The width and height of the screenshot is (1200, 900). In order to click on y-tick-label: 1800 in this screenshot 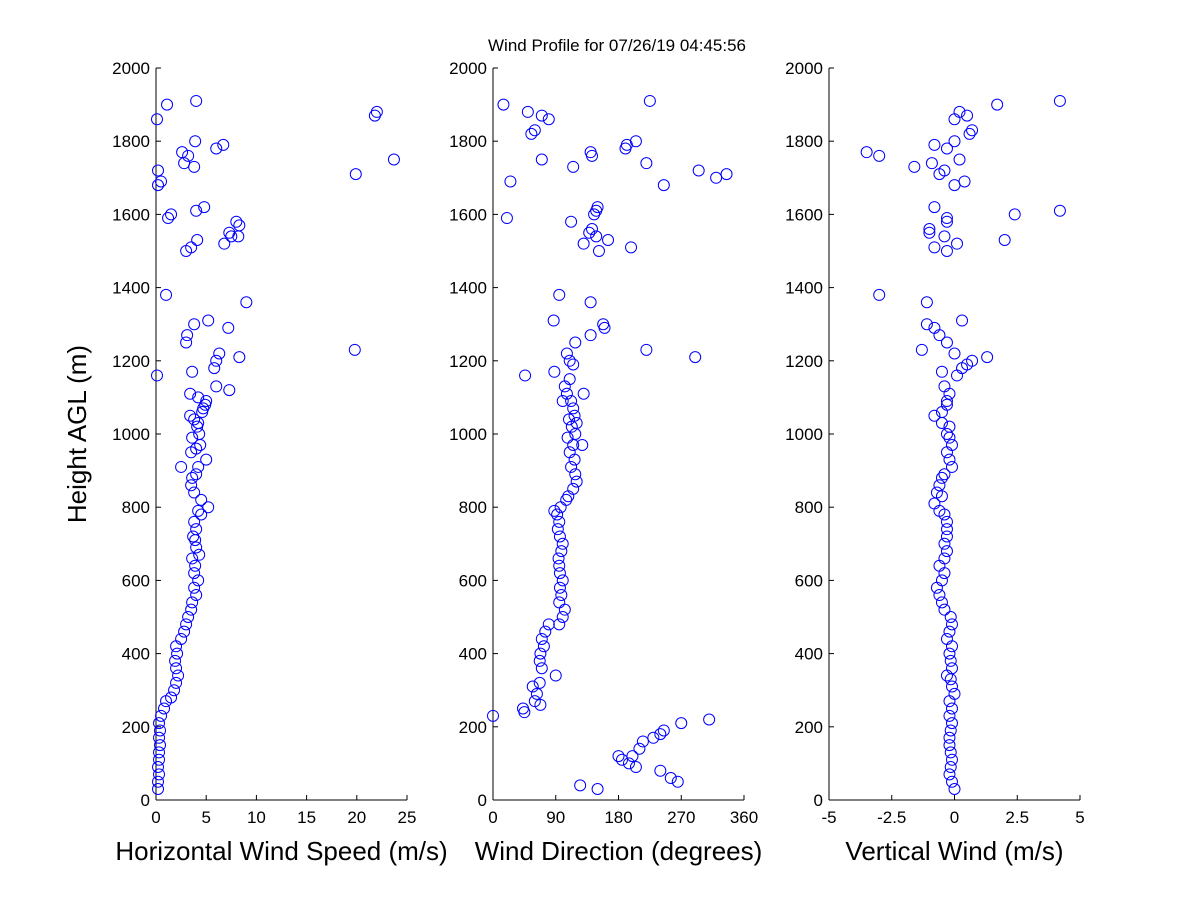, I will do `click(131, 141)`.